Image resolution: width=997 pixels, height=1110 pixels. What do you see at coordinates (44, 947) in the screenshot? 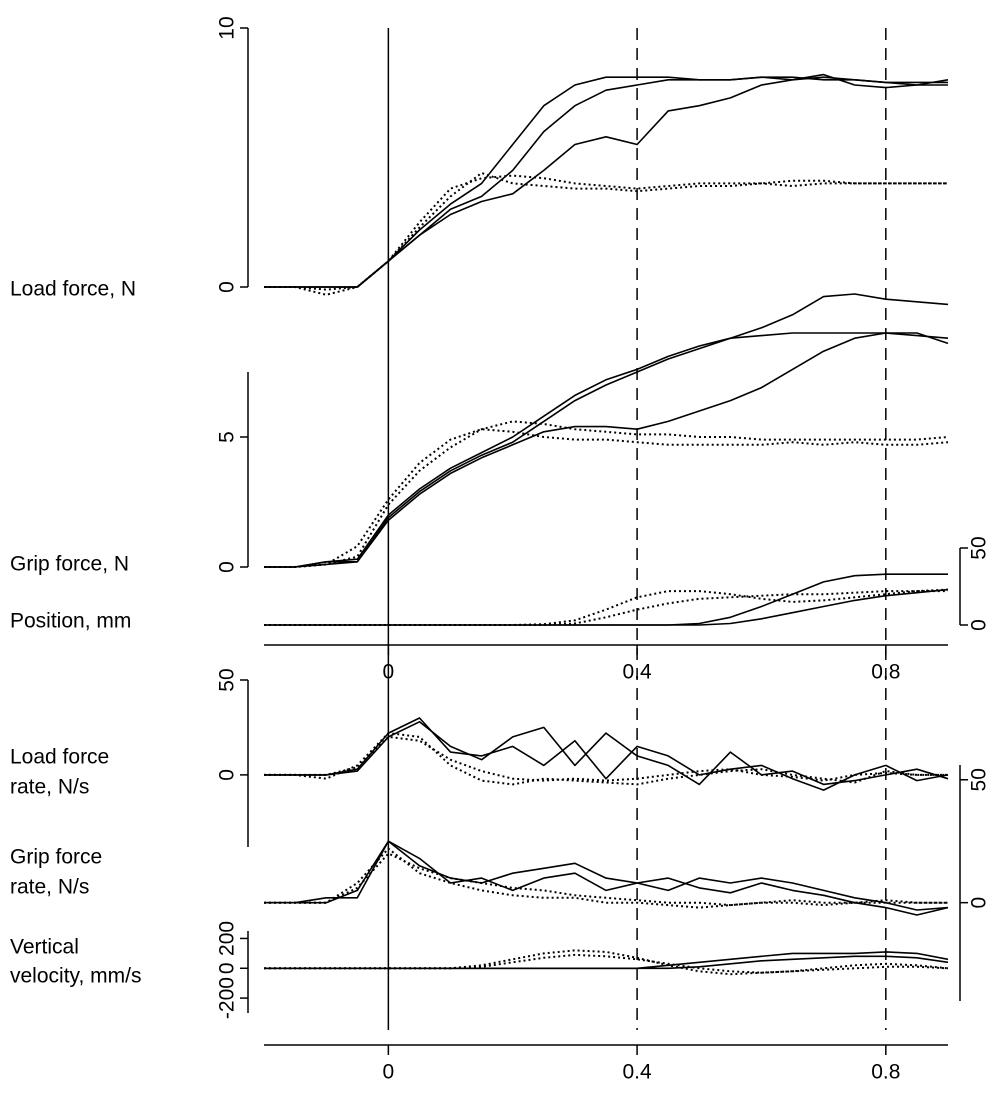
I see `row-label: Vertical` at bounding box center [44, 947].